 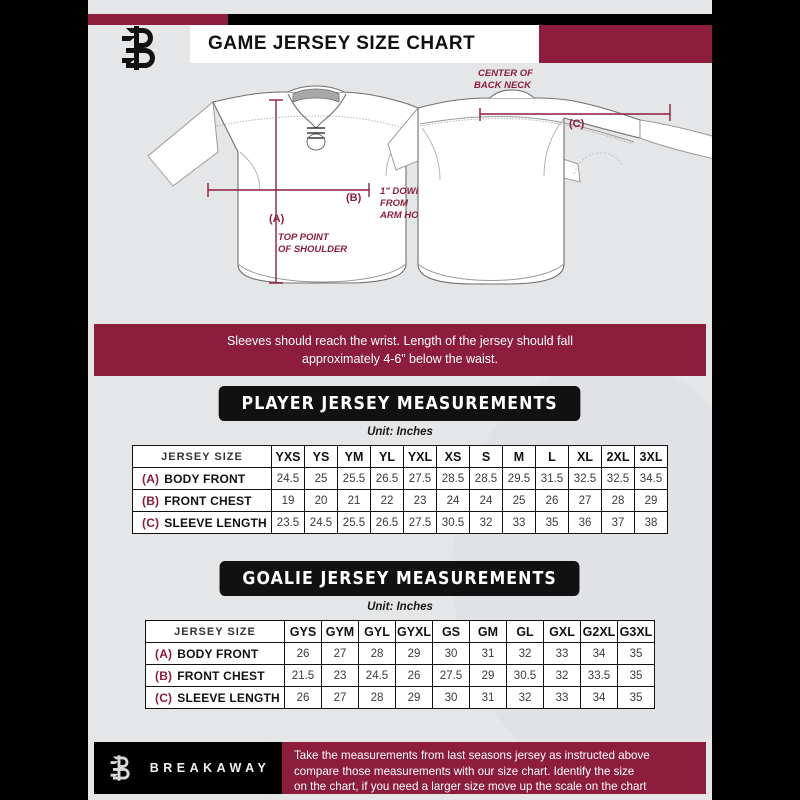 What do you see at coordinates (552, 456) in the screenshot?
I see `table-column-header: L` at bounding box center [552, 456].